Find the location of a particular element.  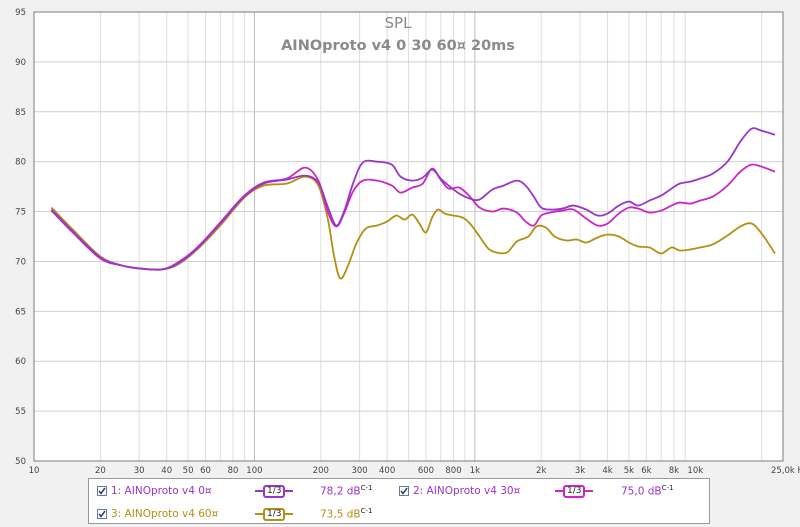

x-tick-label: 80 is located at coordinates (233, 471).